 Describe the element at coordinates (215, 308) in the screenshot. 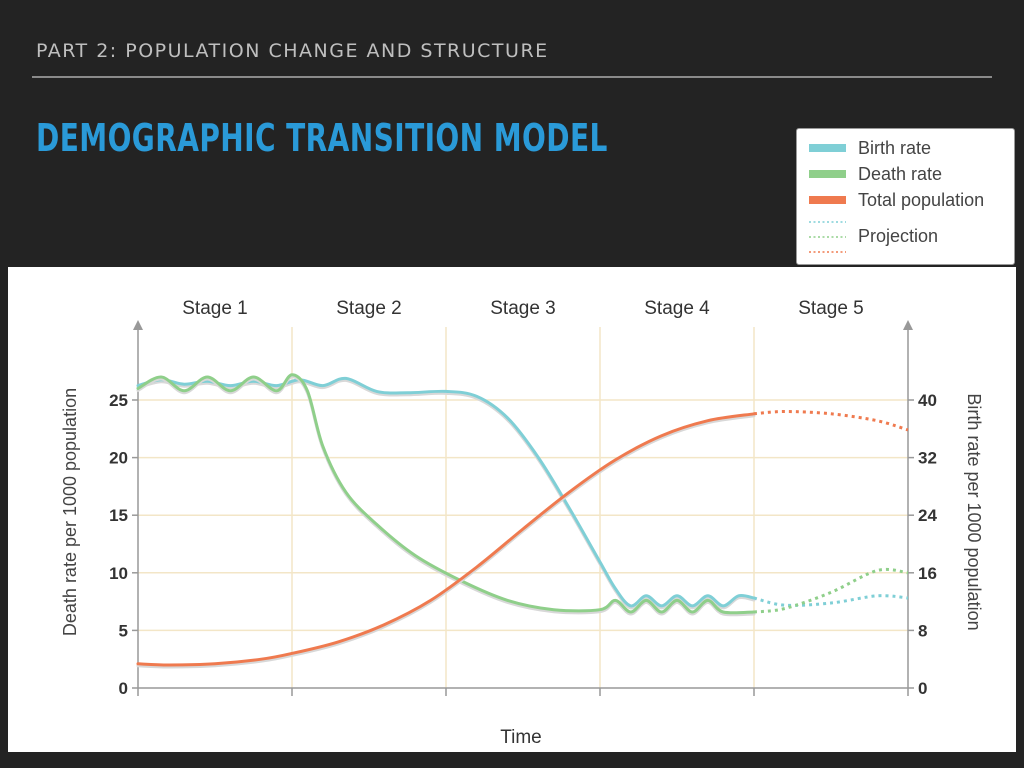

I see `stage-label: Stage 1` at that location.